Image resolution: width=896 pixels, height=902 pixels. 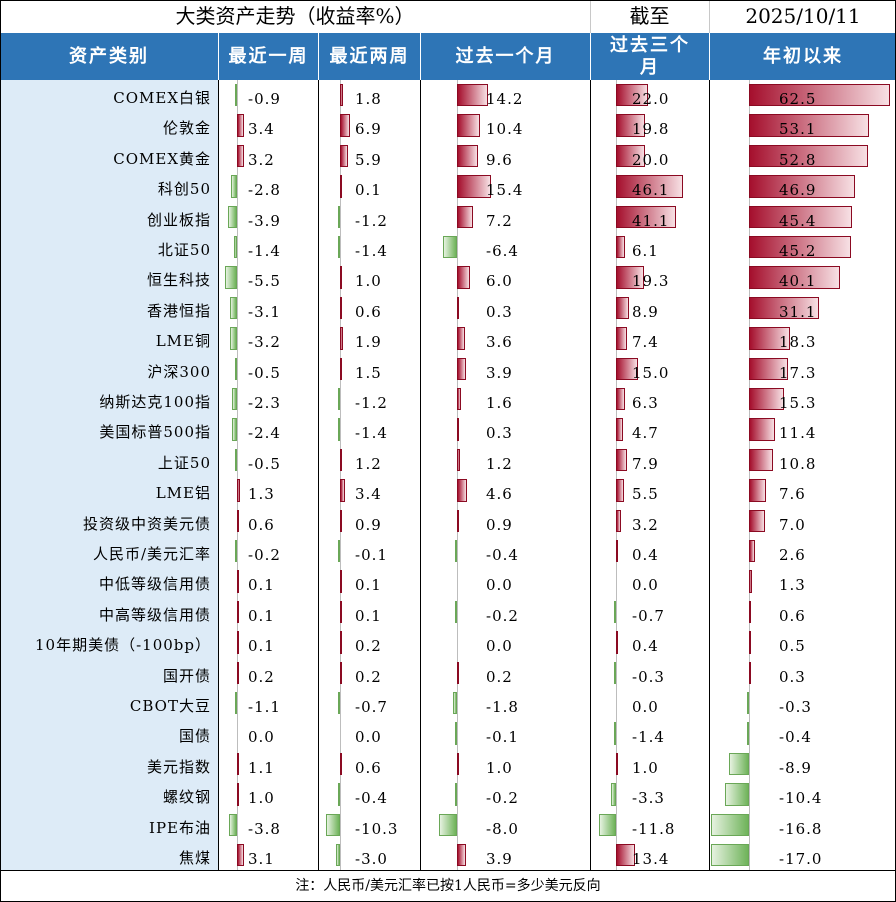 I want to click on asset-name: 创业板指, so click(x=178, y=219).